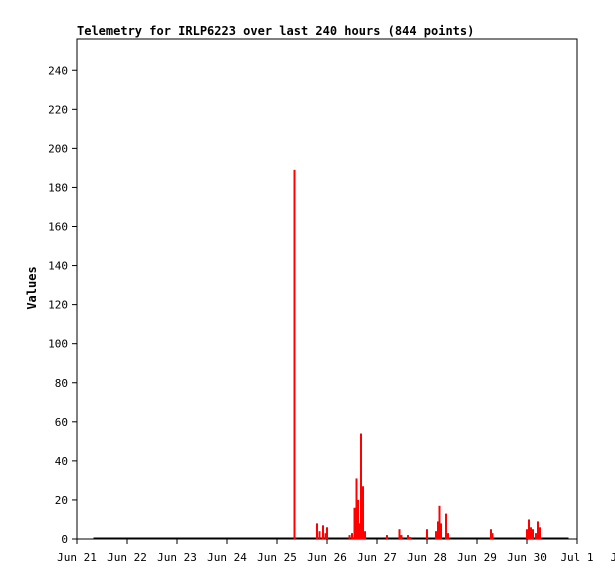 The width and height of the screenshot is (615, 579). I want to click on y-tick-label: 140, so click(58, 266).